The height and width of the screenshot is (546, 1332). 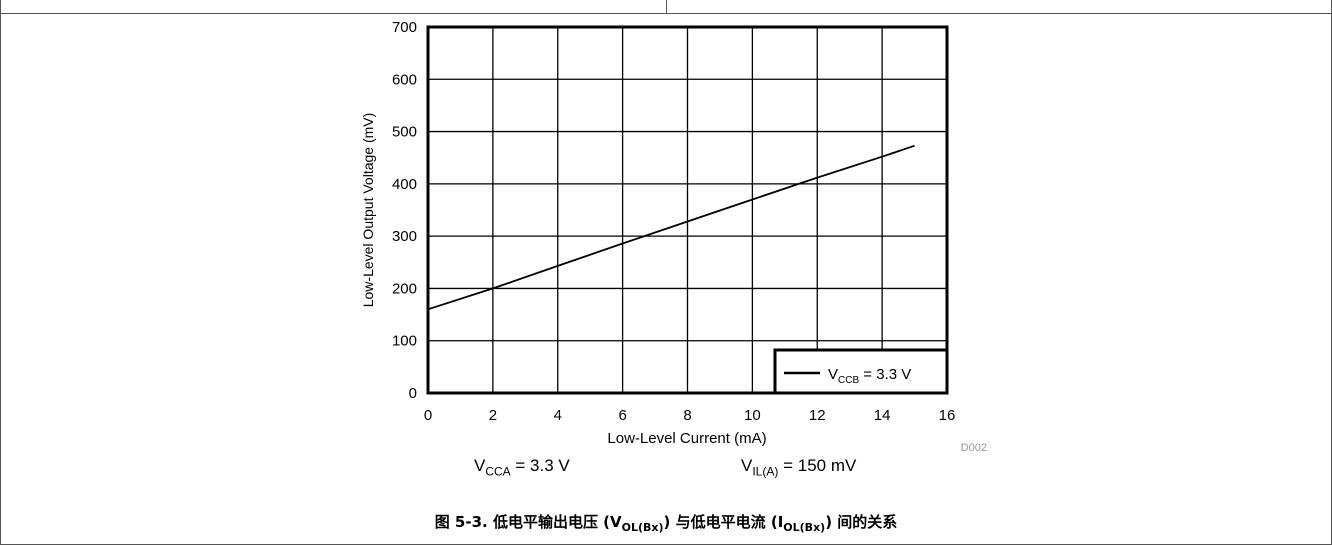 What do you see at coordinates (974, 448) in the screenshot?
I see `figure-id: D002` at bounding box center [974, 448].